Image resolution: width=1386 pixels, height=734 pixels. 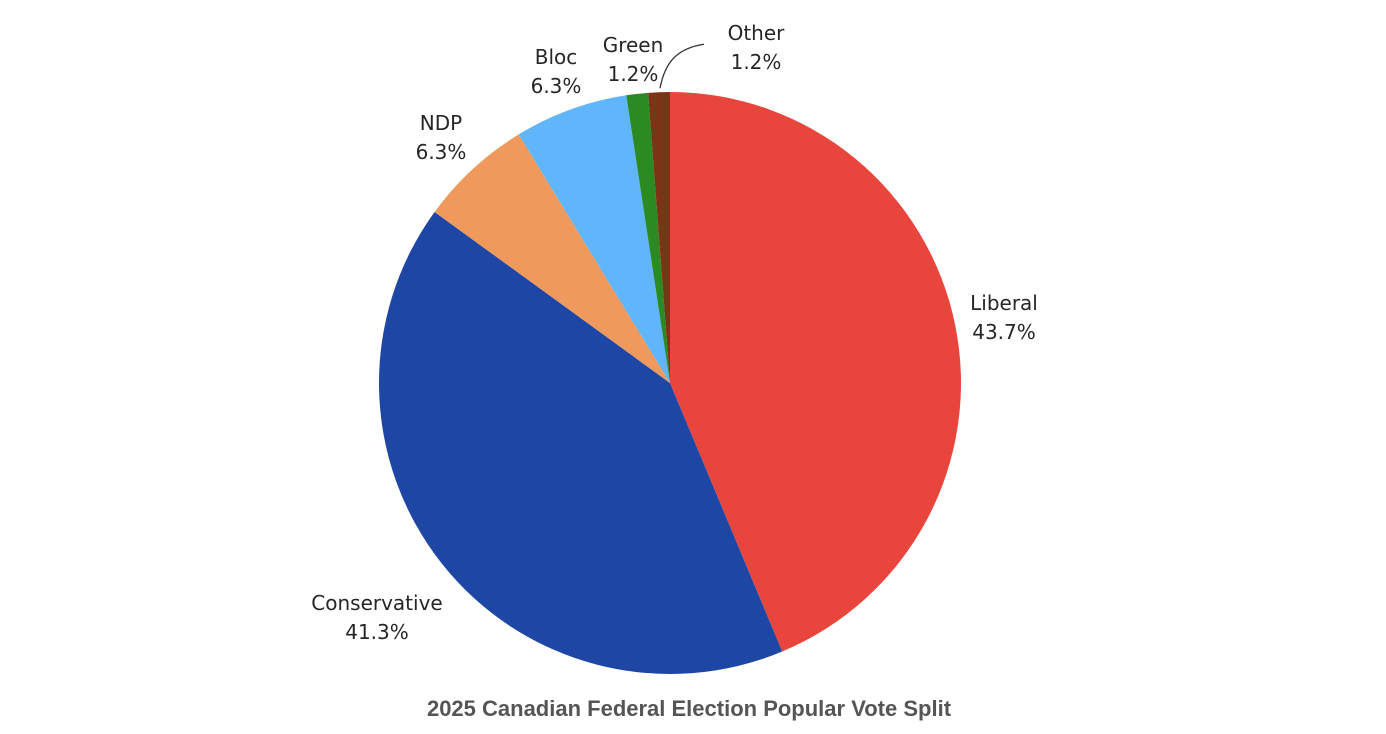 I want to click on slice-label-bloc: Bloc 6.3%, so click(x=556, y=71).